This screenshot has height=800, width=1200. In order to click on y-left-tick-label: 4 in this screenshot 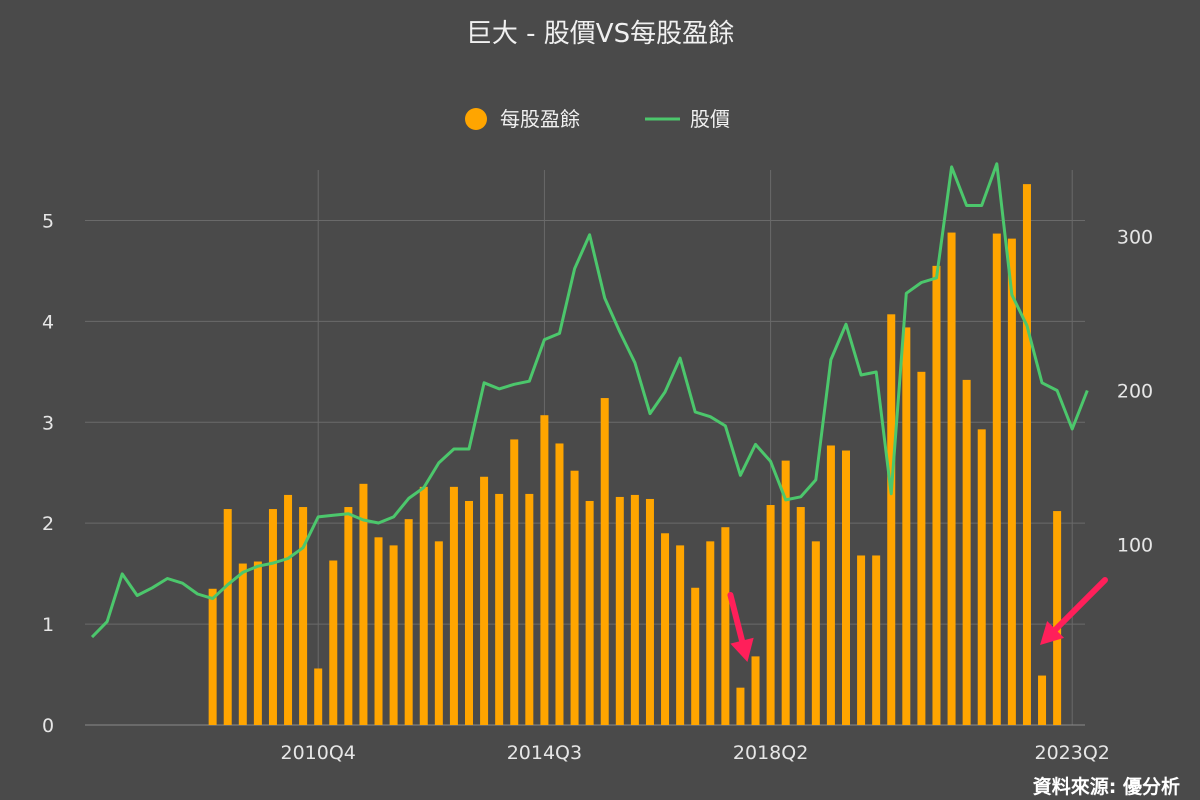, I will do `click(48, 322)`.